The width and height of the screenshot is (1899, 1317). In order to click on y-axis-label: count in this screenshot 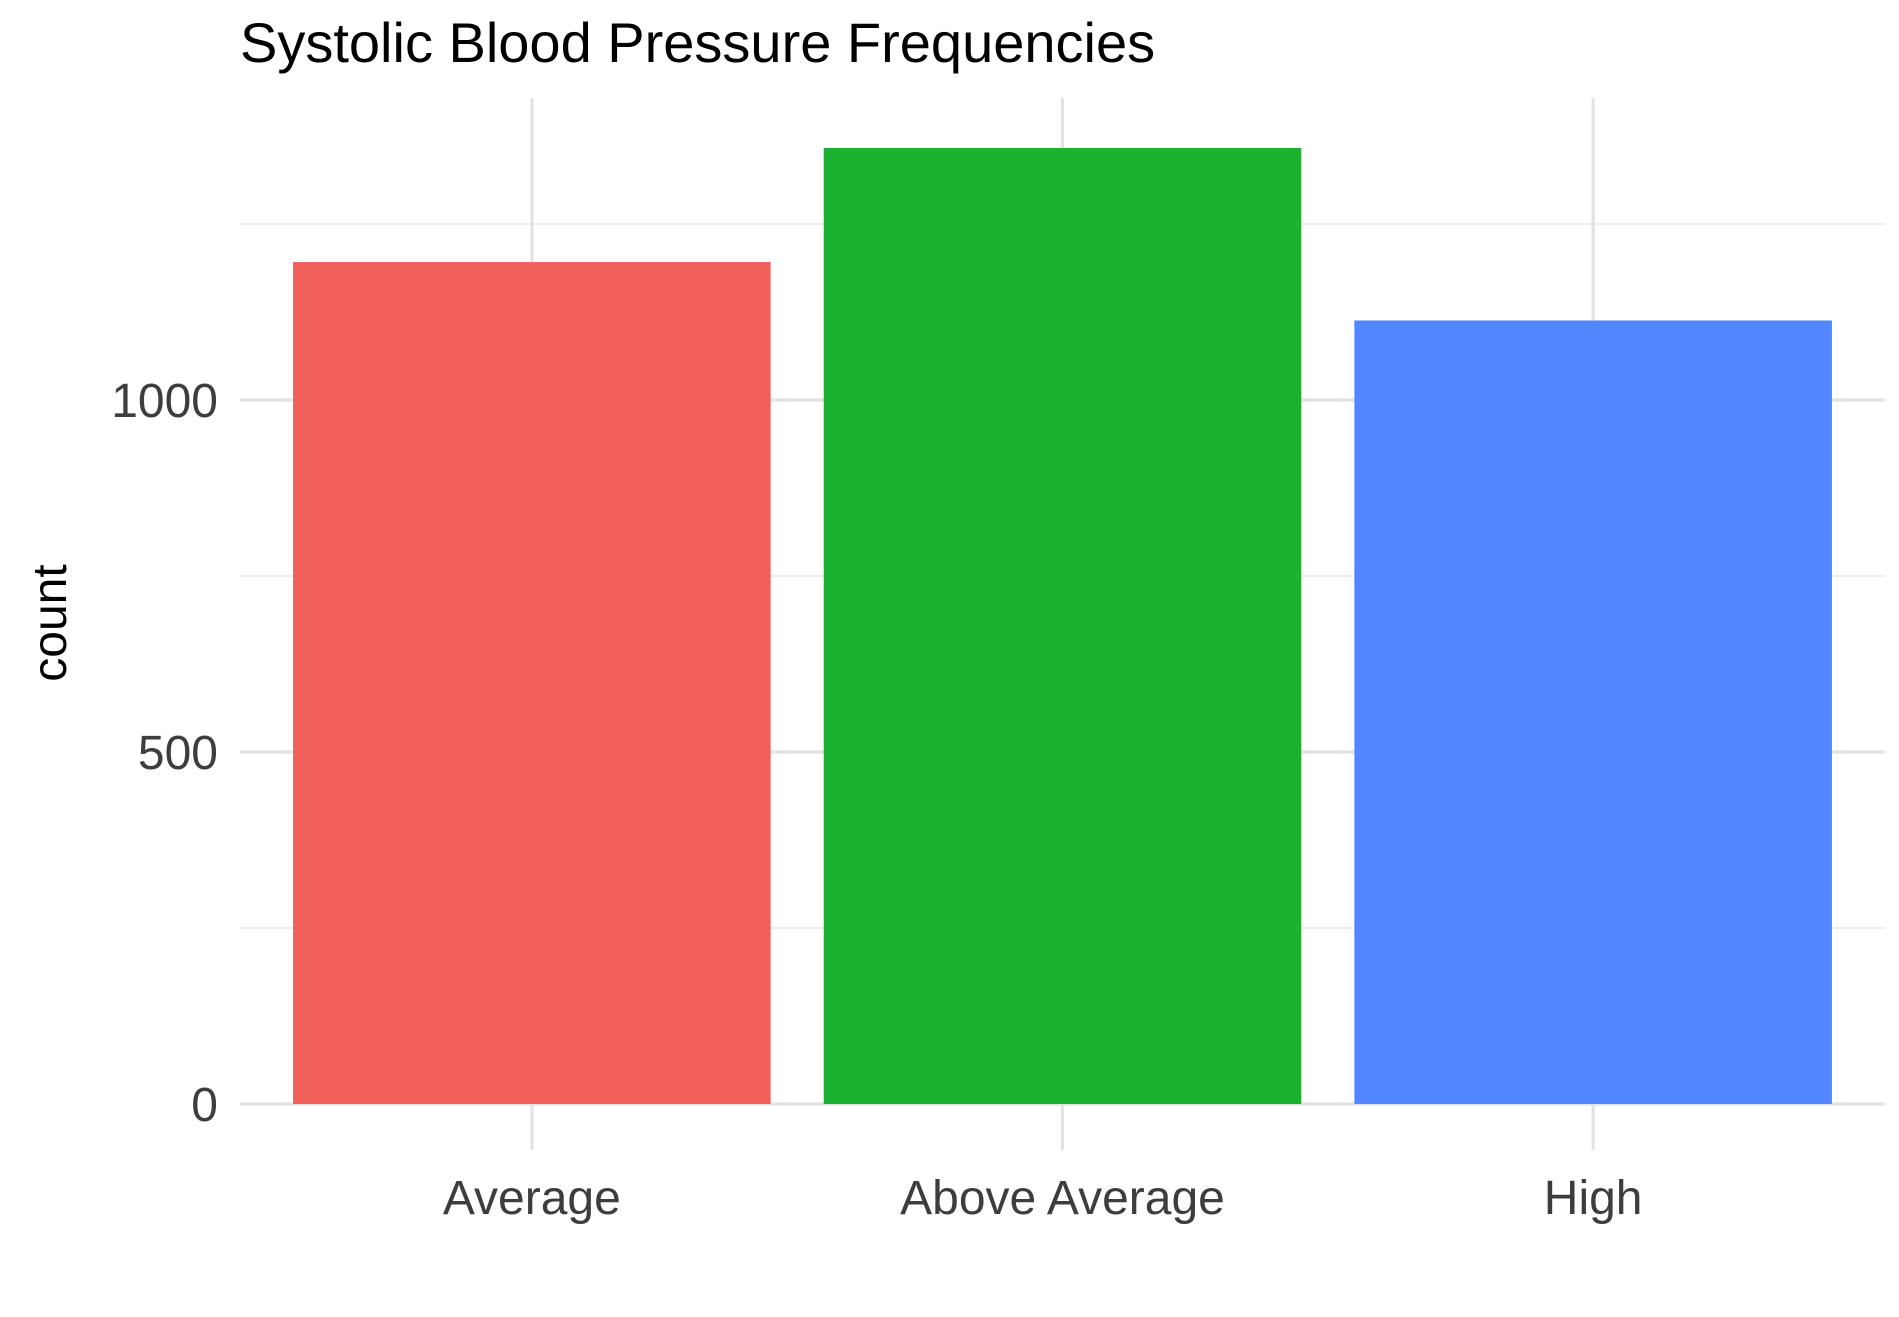, I will do `click(50, 622)`.